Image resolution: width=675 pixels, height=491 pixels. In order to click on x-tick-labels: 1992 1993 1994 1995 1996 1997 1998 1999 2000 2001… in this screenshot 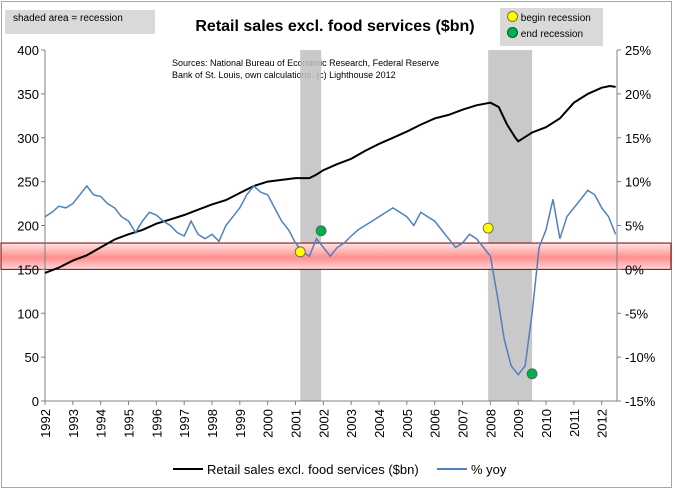, I will do `click(324, 423)`.